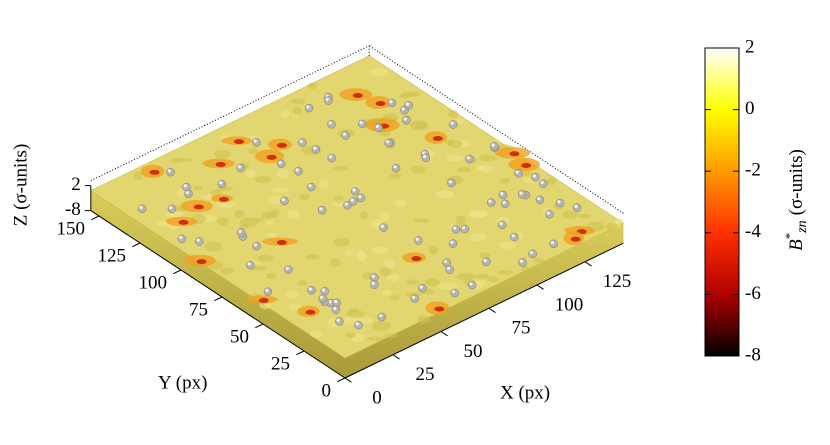 This screenshot has height=445, width=830. What do you see at coordinates (20, 185) in the screenshot?
I see `z-axis-label: Z (σ-units)` at bounding box center [20, 185].